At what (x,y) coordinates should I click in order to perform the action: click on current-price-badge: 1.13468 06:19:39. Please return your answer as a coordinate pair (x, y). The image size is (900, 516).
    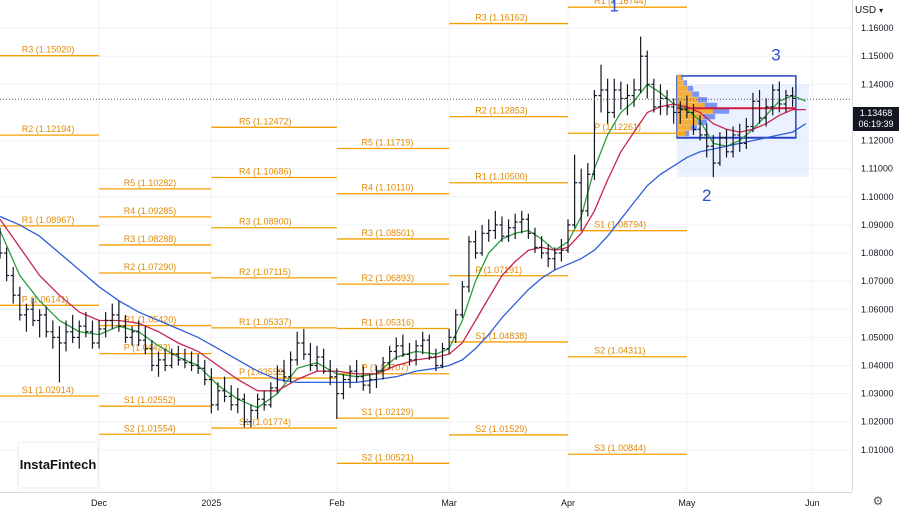
    Looking at the image, I should click on (876, 119).